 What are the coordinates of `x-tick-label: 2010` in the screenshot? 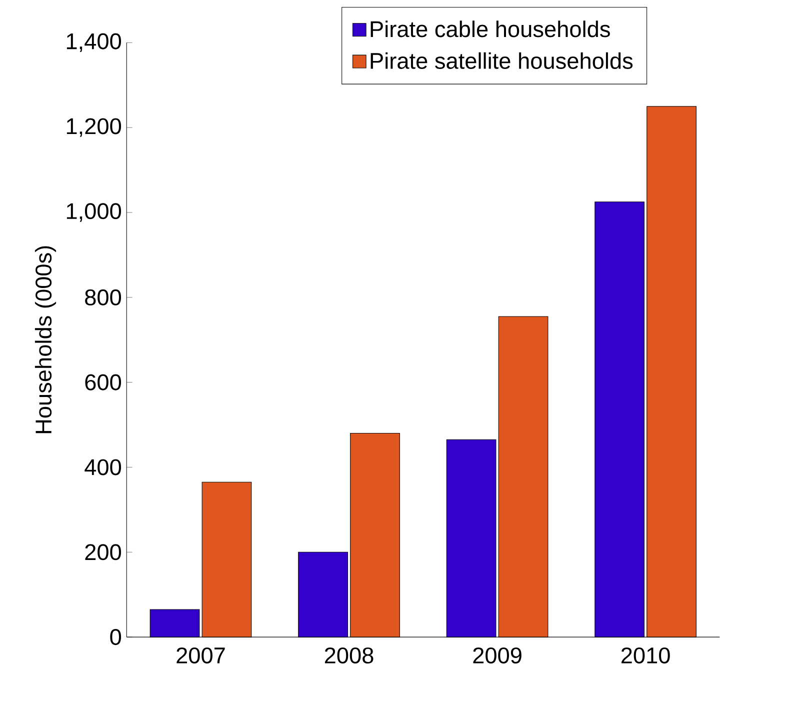 It's located at (646, 655).